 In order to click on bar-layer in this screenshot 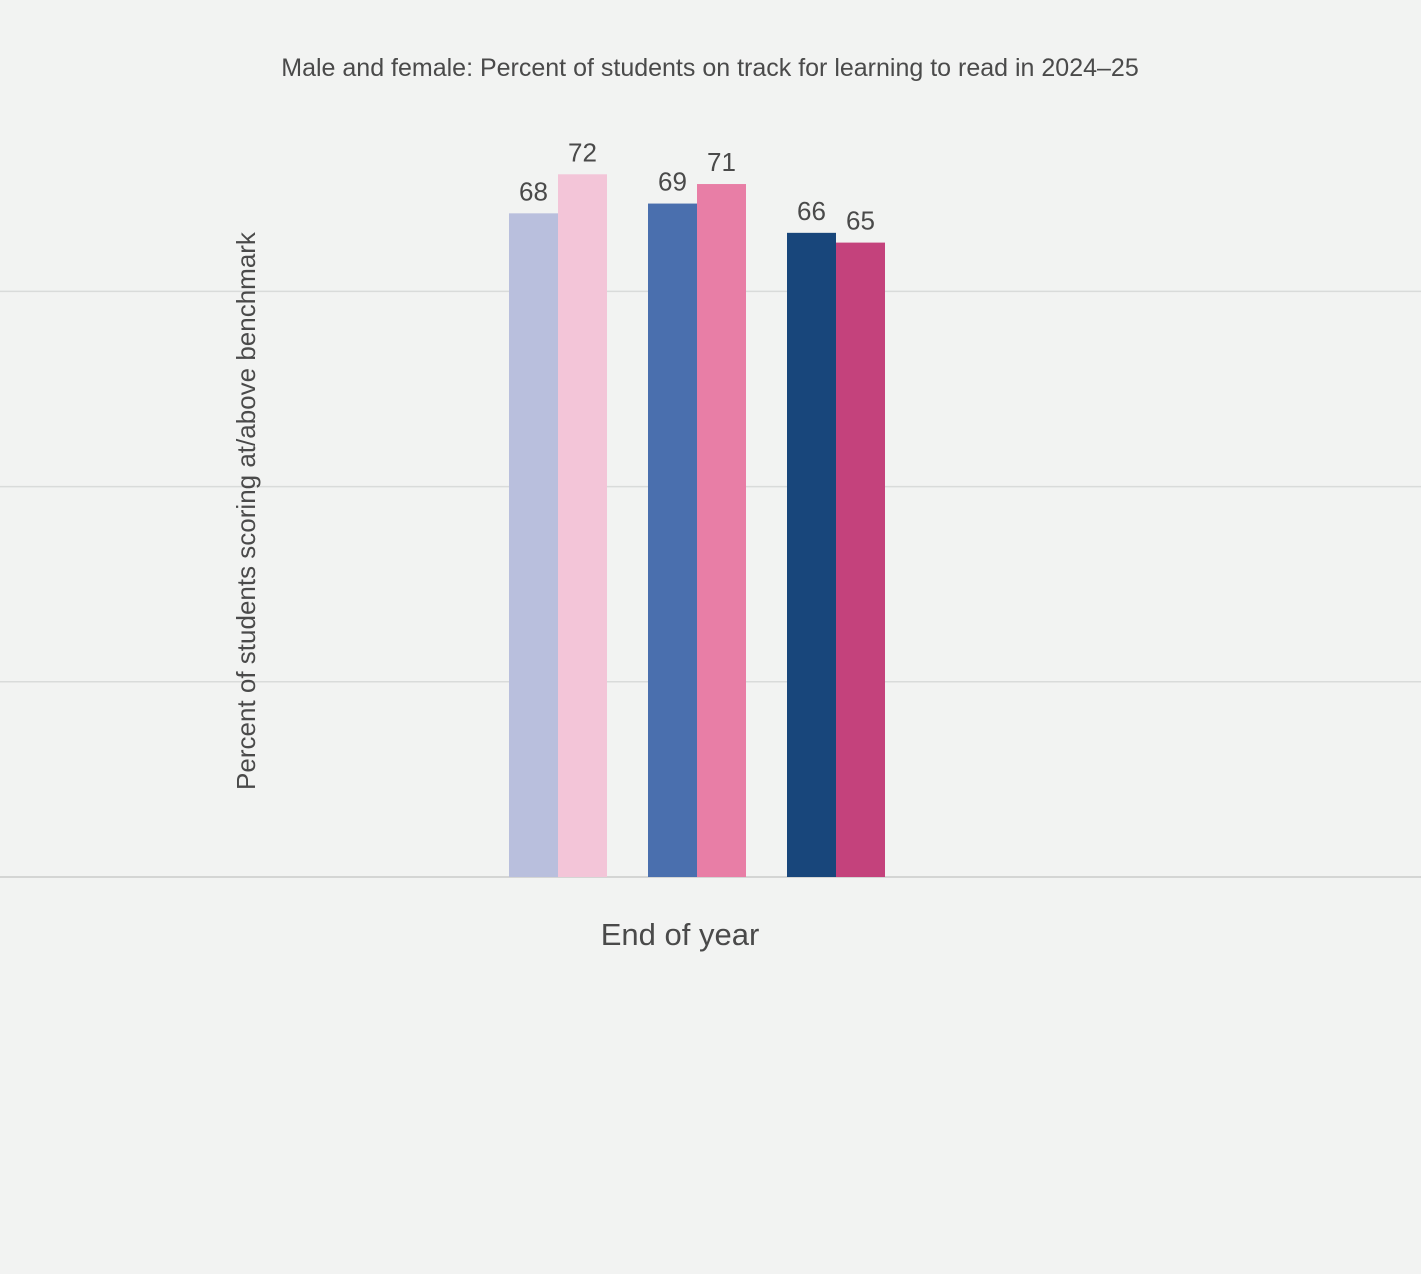, I will do `click(697, 526)`.